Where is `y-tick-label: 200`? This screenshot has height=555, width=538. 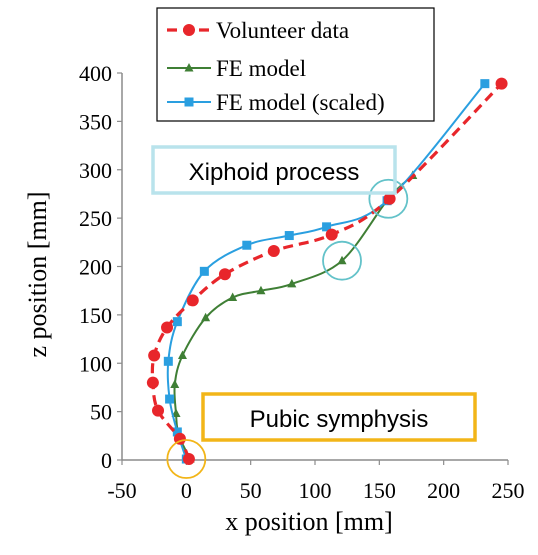 y-tick-label: 200 is located at coordinates (95, 267).